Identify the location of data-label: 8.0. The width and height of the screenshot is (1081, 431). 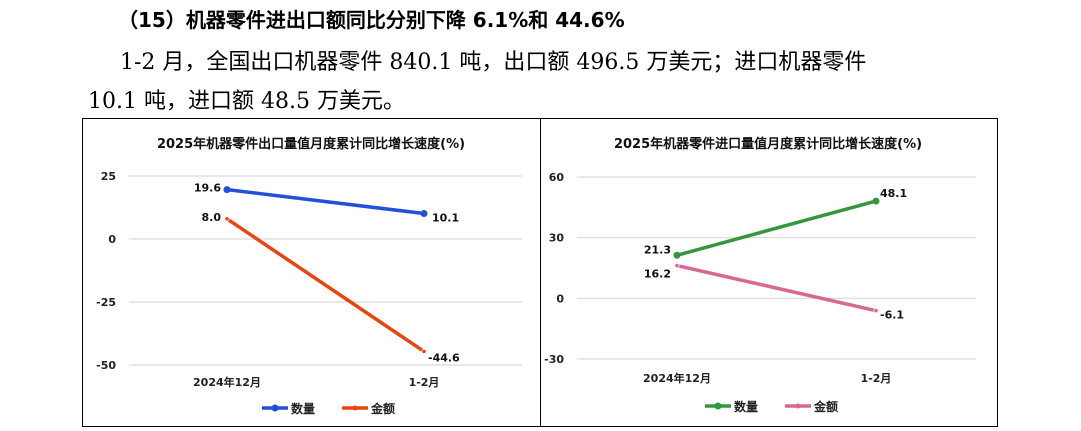
(212, 217).